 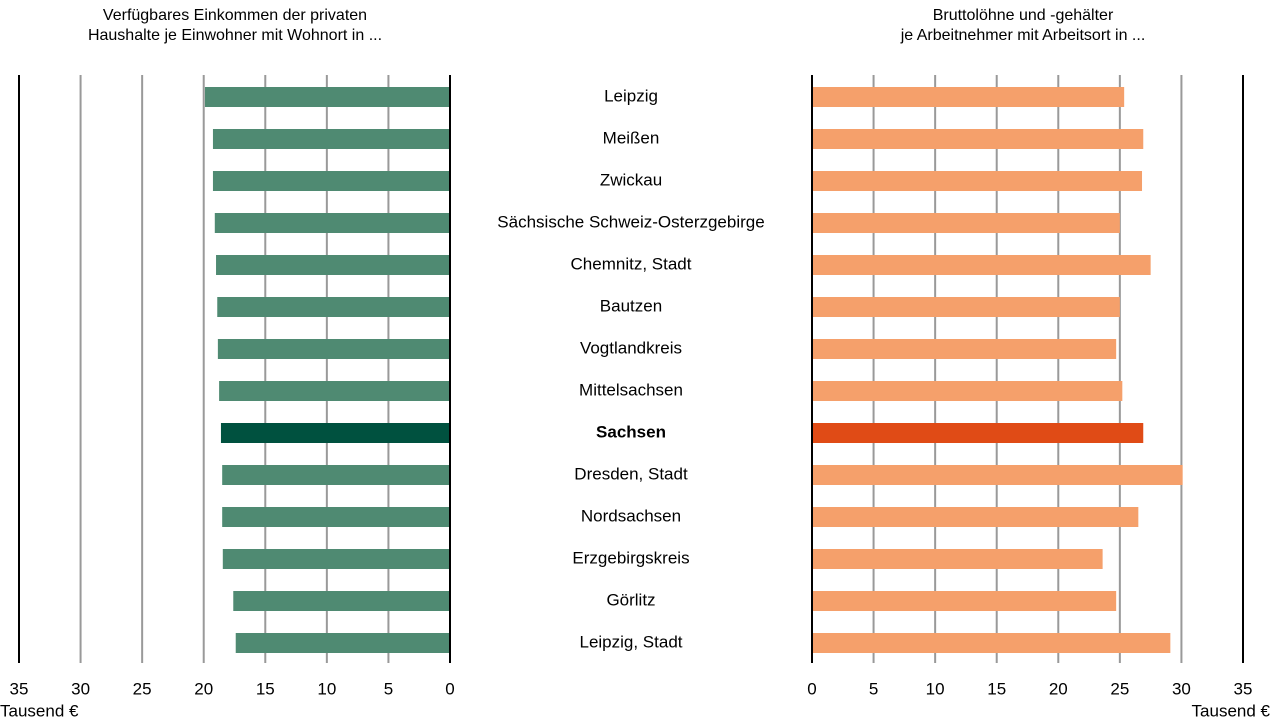 What do you see at coordinates (631, 347) in the screenshot?
I see `category-label: Vogtlandkreis` at bounding box center [631, 347].